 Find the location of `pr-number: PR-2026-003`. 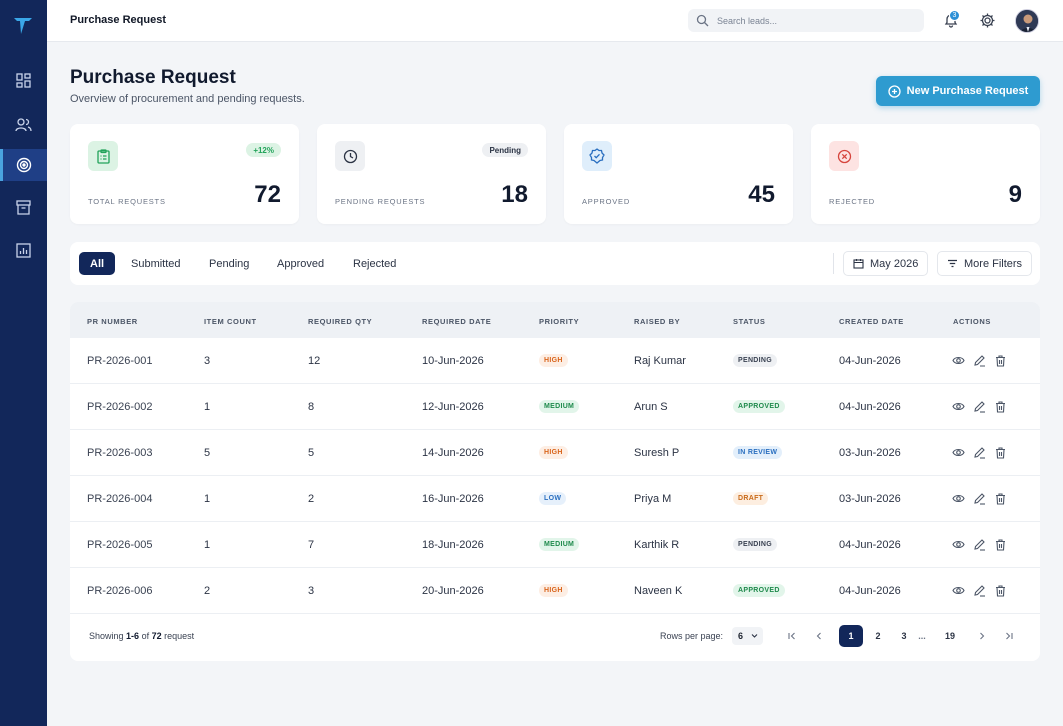

pr-number: PR-2026-003 is located at coordinates (120, 453).